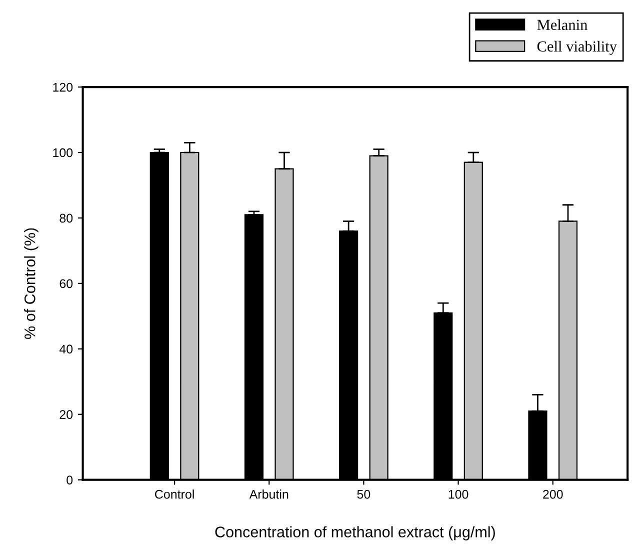 The image size is (632, 544). I want to click on x-tick-label: Control, so click(174, 494).